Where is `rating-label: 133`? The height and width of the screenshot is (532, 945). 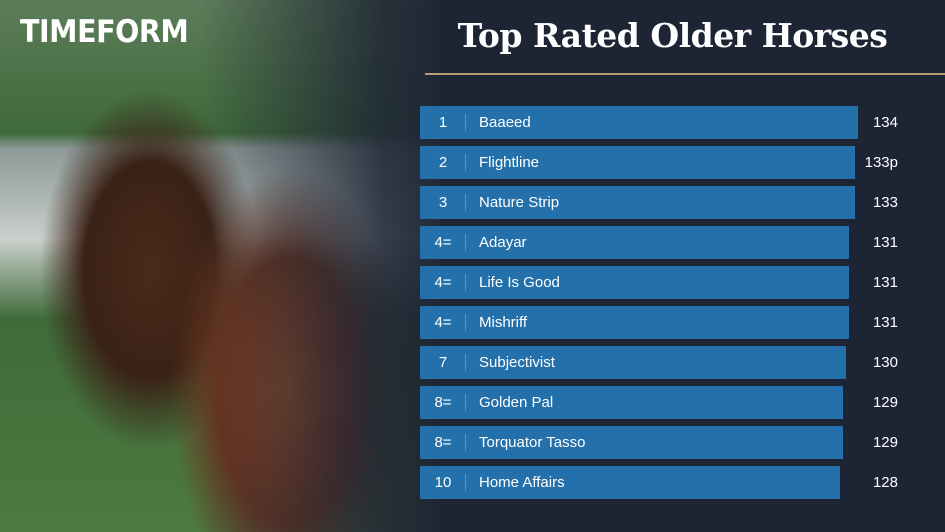 rating-label: 133 is located at coordinates (885, 202).